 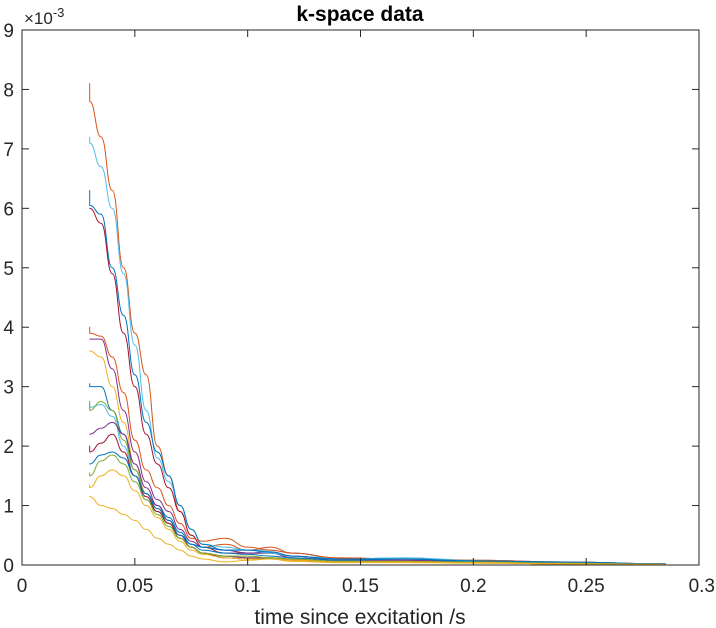 I want to click on y-tick-label-8: 8, so click(x=8, y=90).